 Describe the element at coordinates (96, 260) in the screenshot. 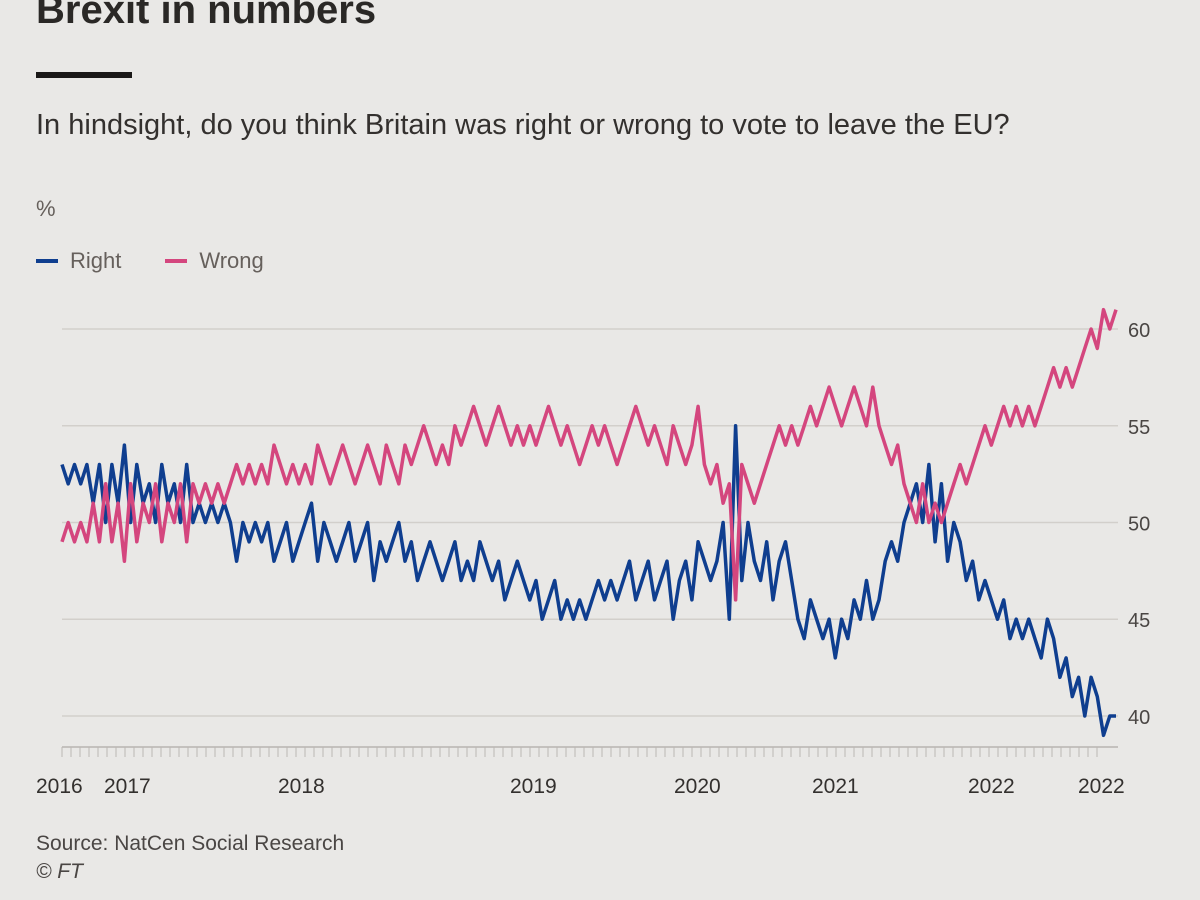

I see `legend-label-right: Right` at that location.